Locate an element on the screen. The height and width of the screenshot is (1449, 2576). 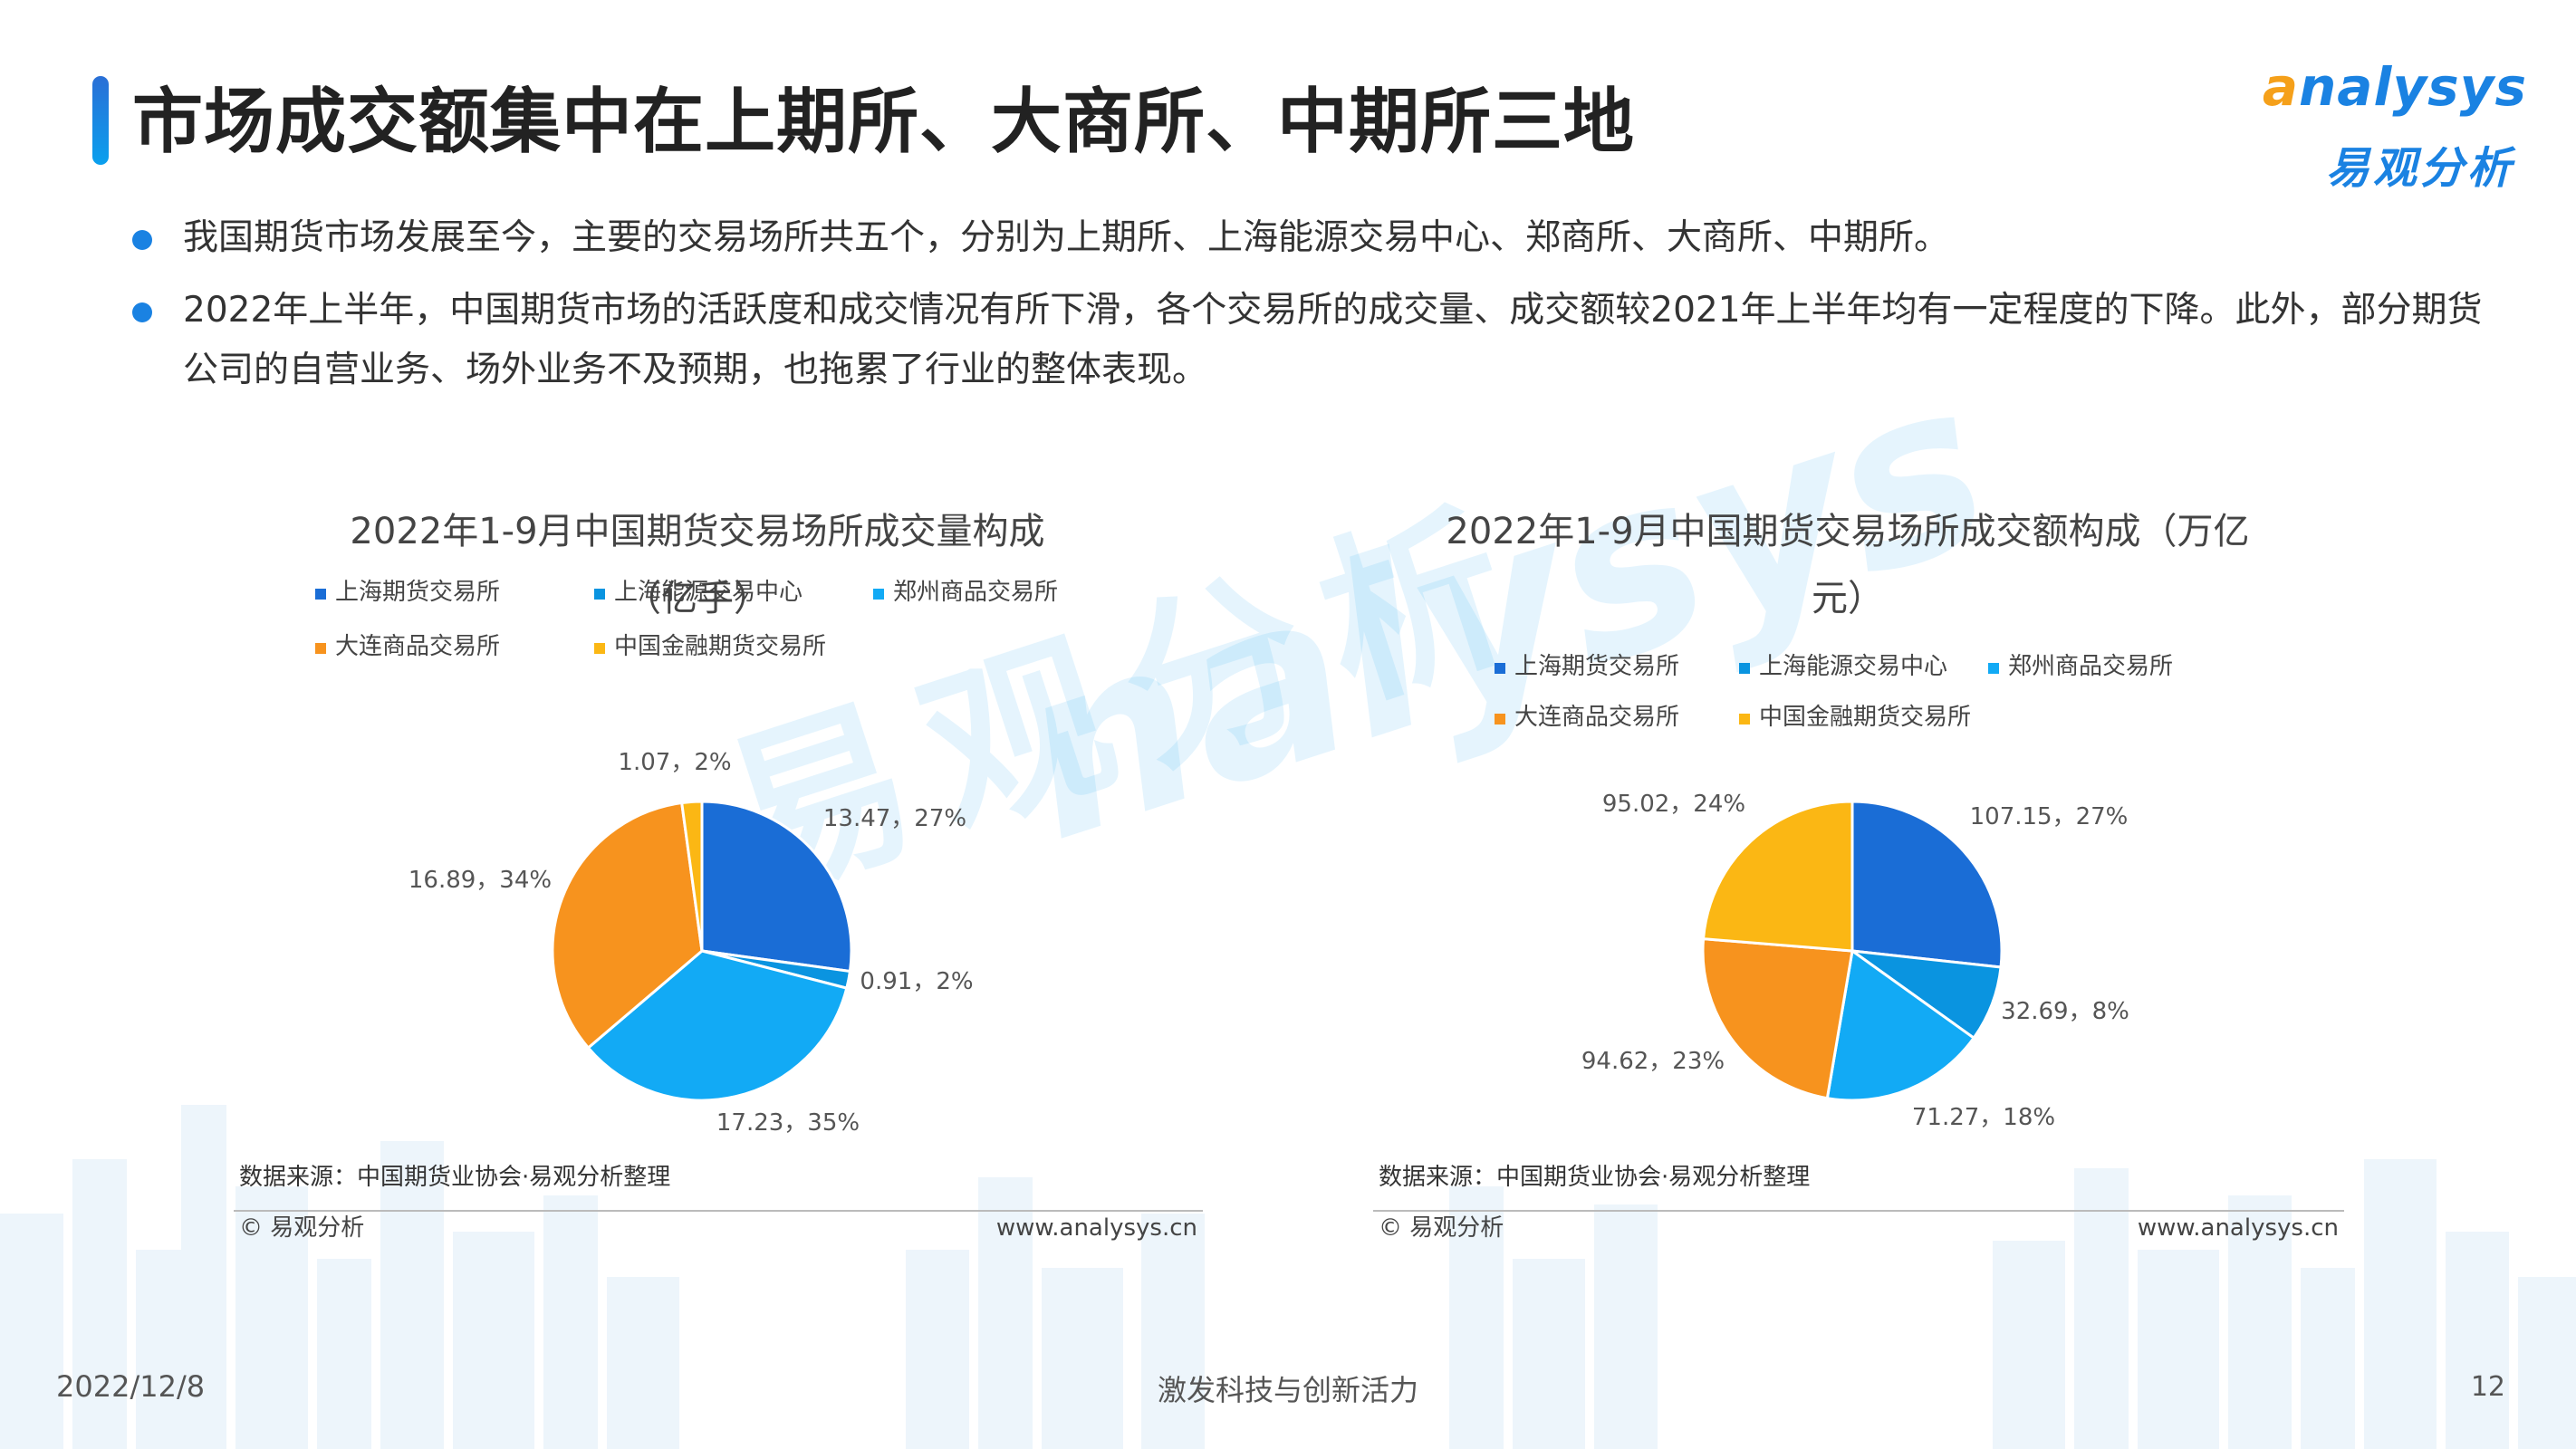
data-label: 107.15，27% is located at coordinates (2049, 816).